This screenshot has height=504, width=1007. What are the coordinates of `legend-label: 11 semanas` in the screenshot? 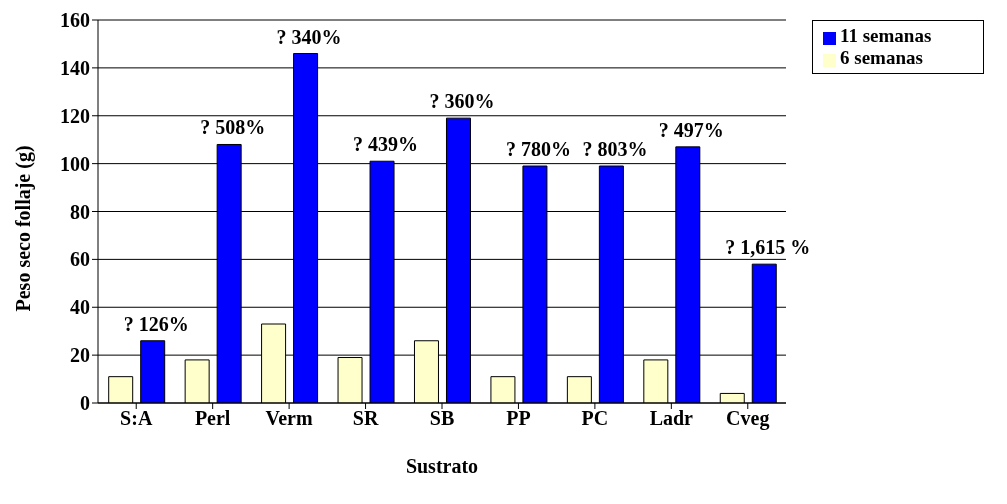 It's located at (886, 35).